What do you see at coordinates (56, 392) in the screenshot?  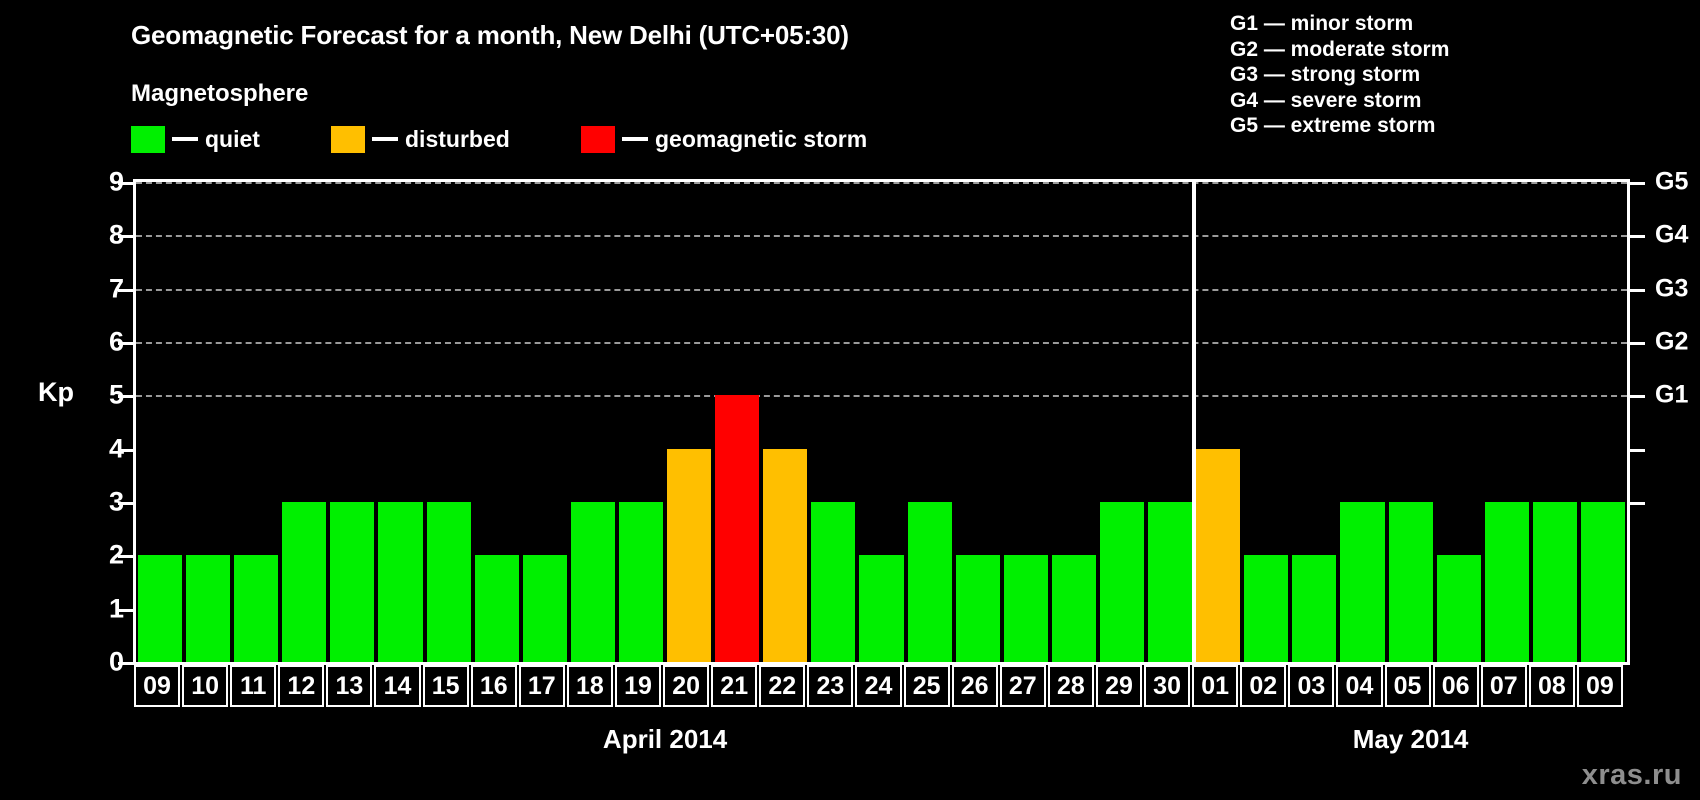 I see `y-axis-title: Kp` at bounding box center [56, 392].